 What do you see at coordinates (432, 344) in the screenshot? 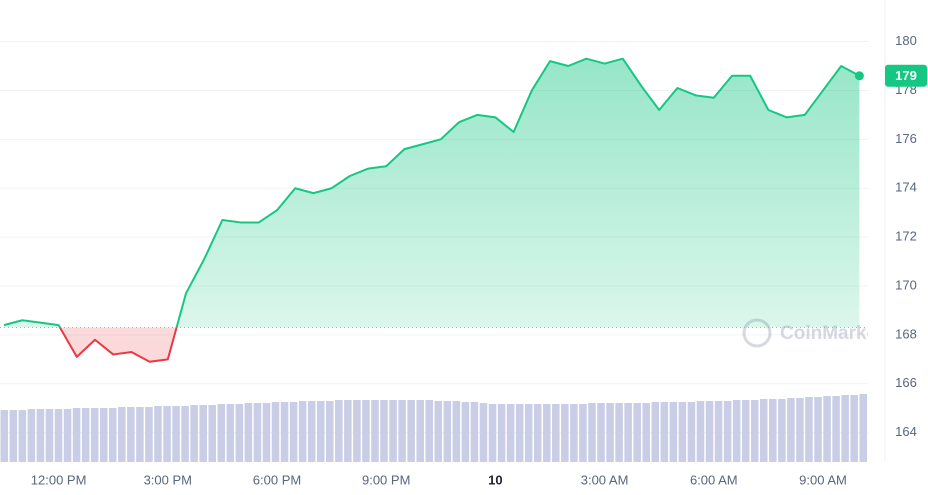
I see `area-down` at bounding box center [432, 344].